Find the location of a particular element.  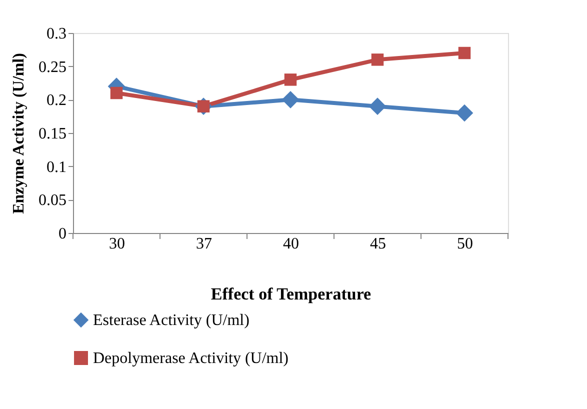

y-tick-label: 0.15 is located at coordinates (52, 134).